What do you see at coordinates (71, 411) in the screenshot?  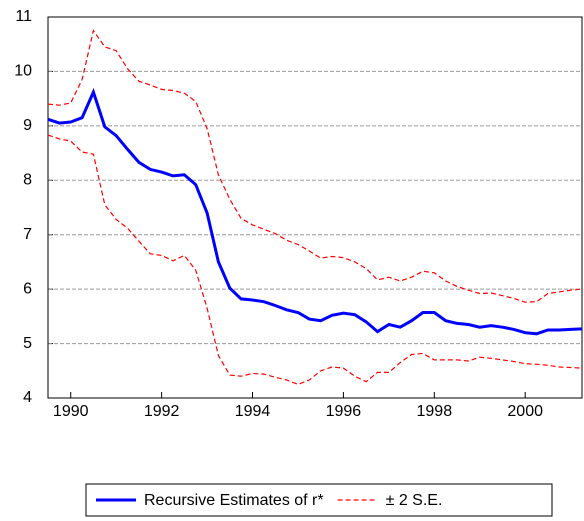 I see `x-tick-label: 1990` at bounding box center [71, 411].